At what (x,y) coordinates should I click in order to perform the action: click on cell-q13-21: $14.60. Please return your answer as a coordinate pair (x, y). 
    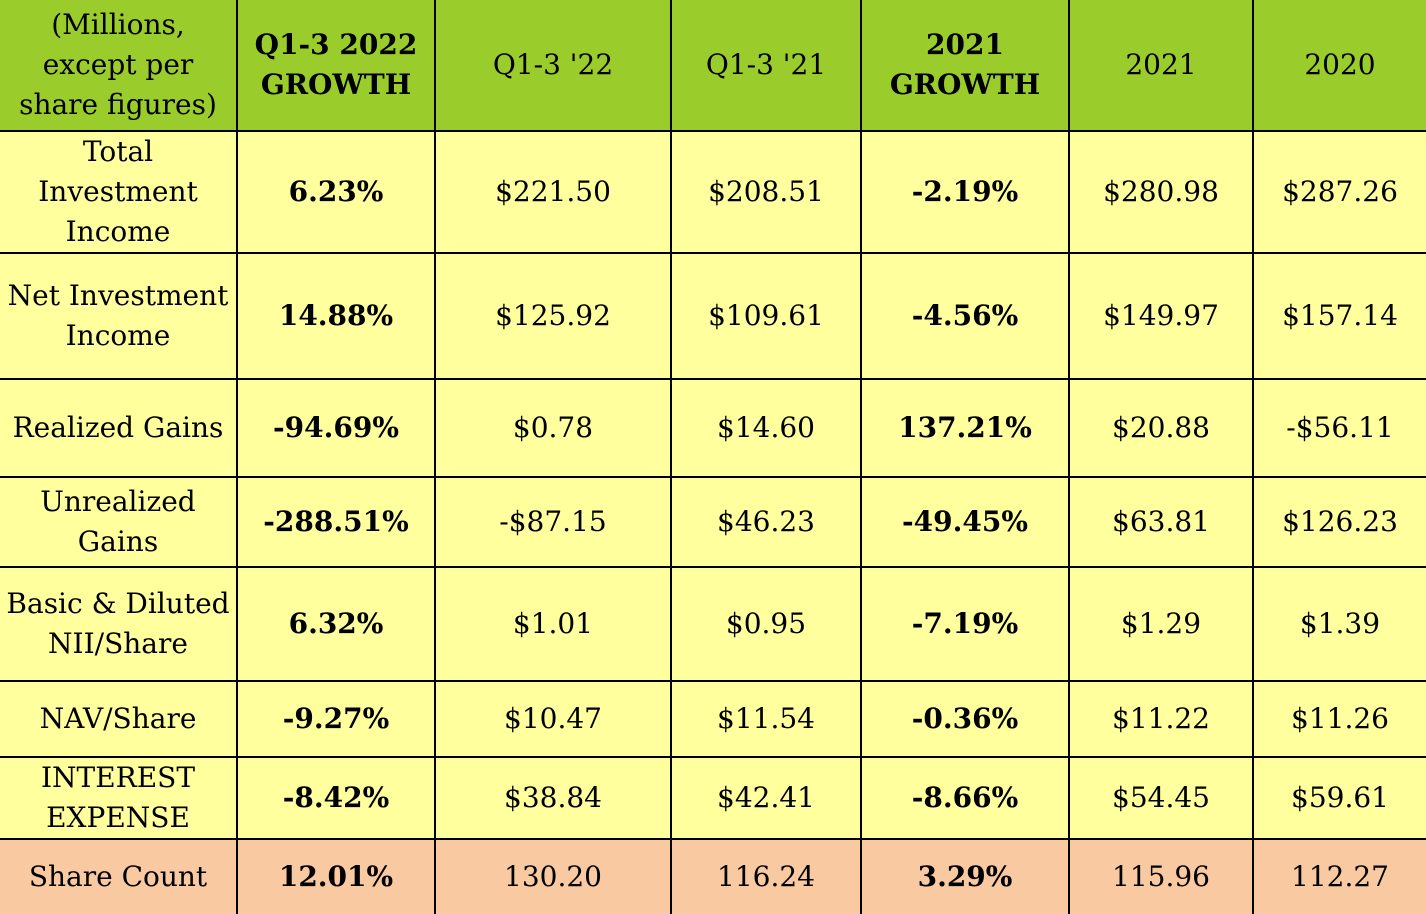
    Looking at the image, I should click on (766, 428).